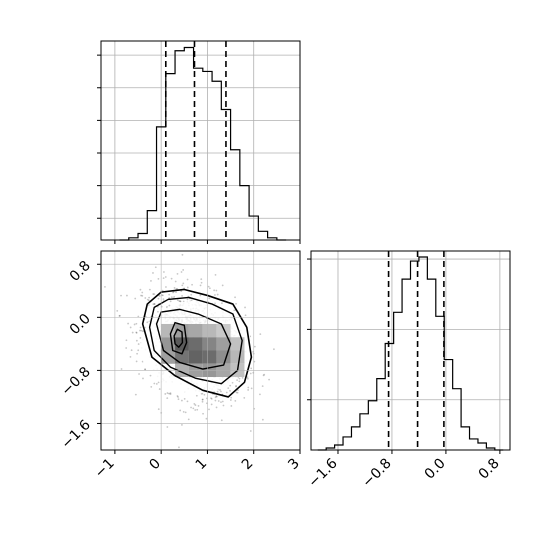 The height and width of the screenshot is (550, 550). Describe the element at coordinates (80, 271) in the screenshot. I see `y-tick-label: 0.8` at that location.